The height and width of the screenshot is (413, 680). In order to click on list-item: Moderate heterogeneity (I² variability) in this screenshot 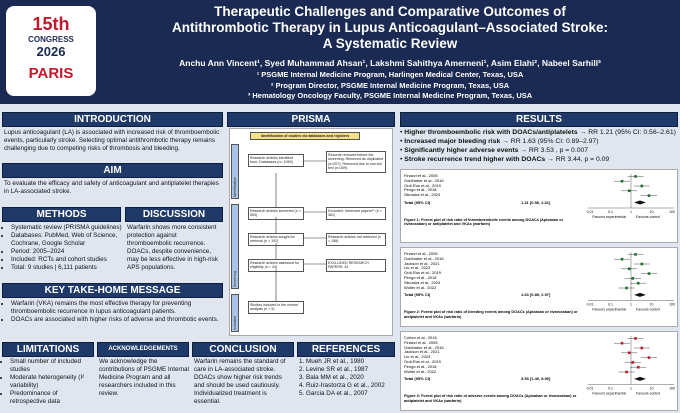, I will do `click(52, 382)`.